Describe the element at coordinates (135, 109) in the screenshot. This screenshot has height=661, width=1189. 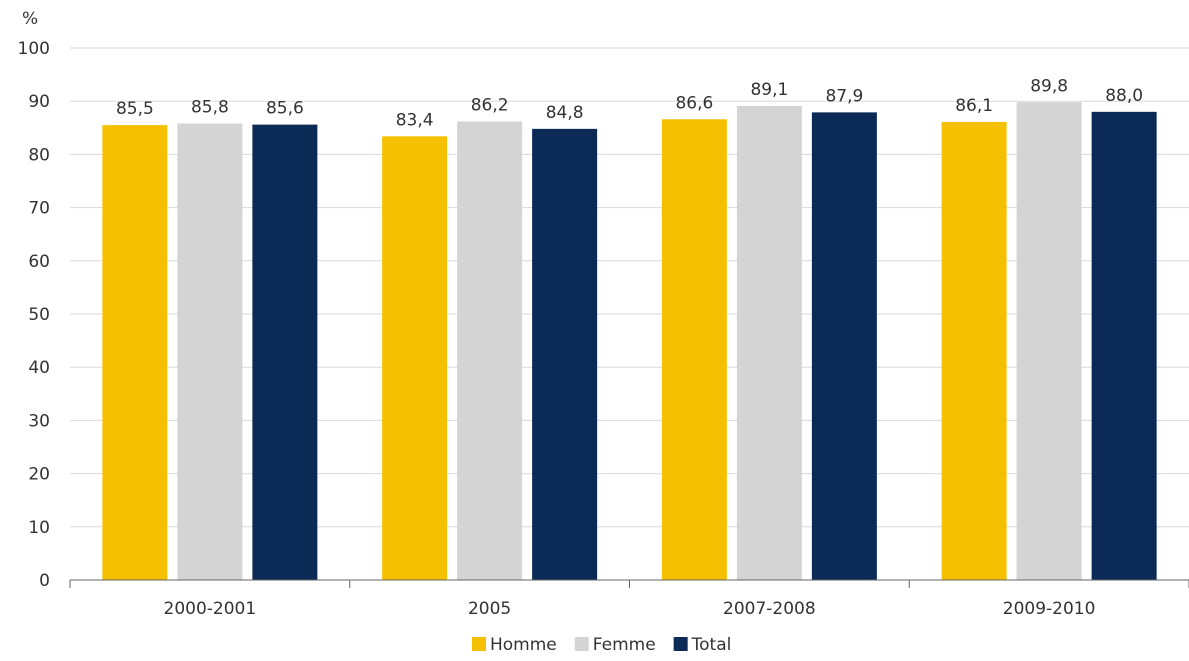
I see `data-label: 85,5` at that location.